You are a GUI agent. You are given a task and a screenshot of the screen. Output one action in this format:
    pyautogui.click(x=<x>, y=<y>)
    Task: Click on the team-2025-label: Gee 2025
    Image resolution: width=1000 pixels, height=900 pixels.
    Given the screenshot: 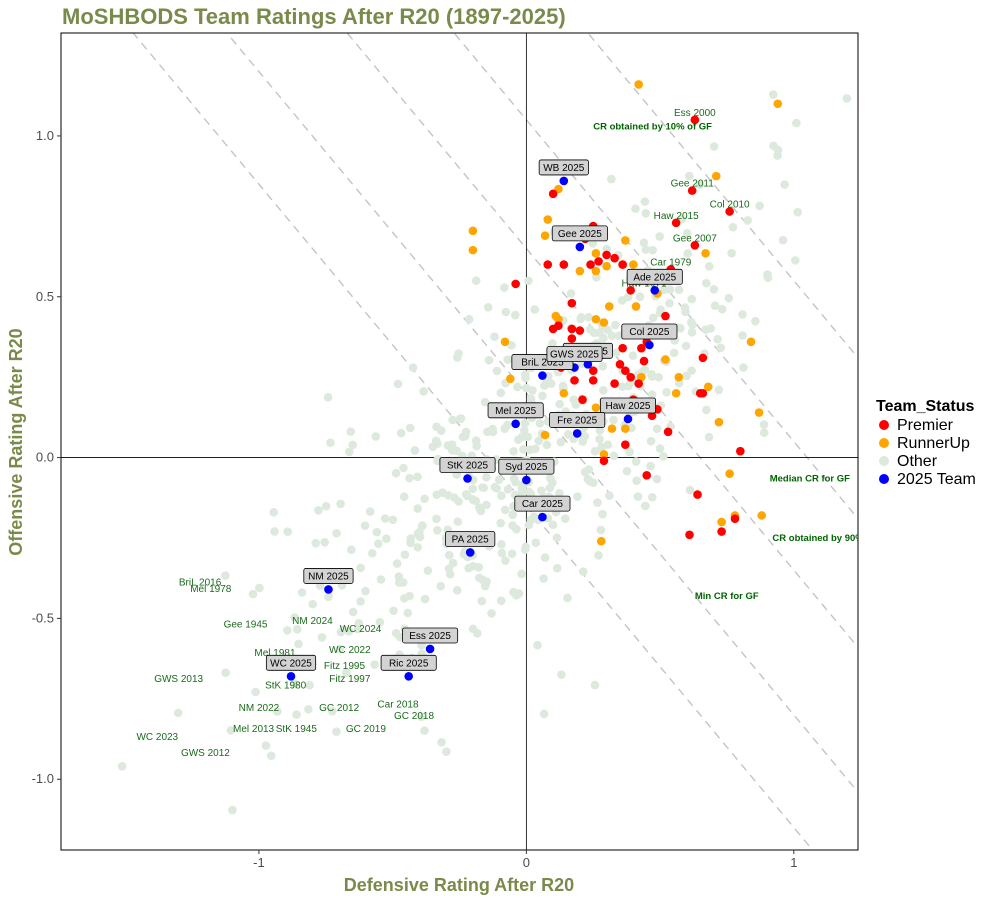 What is the action you would take?
    pyautogui.click(x=580, y=234)
    